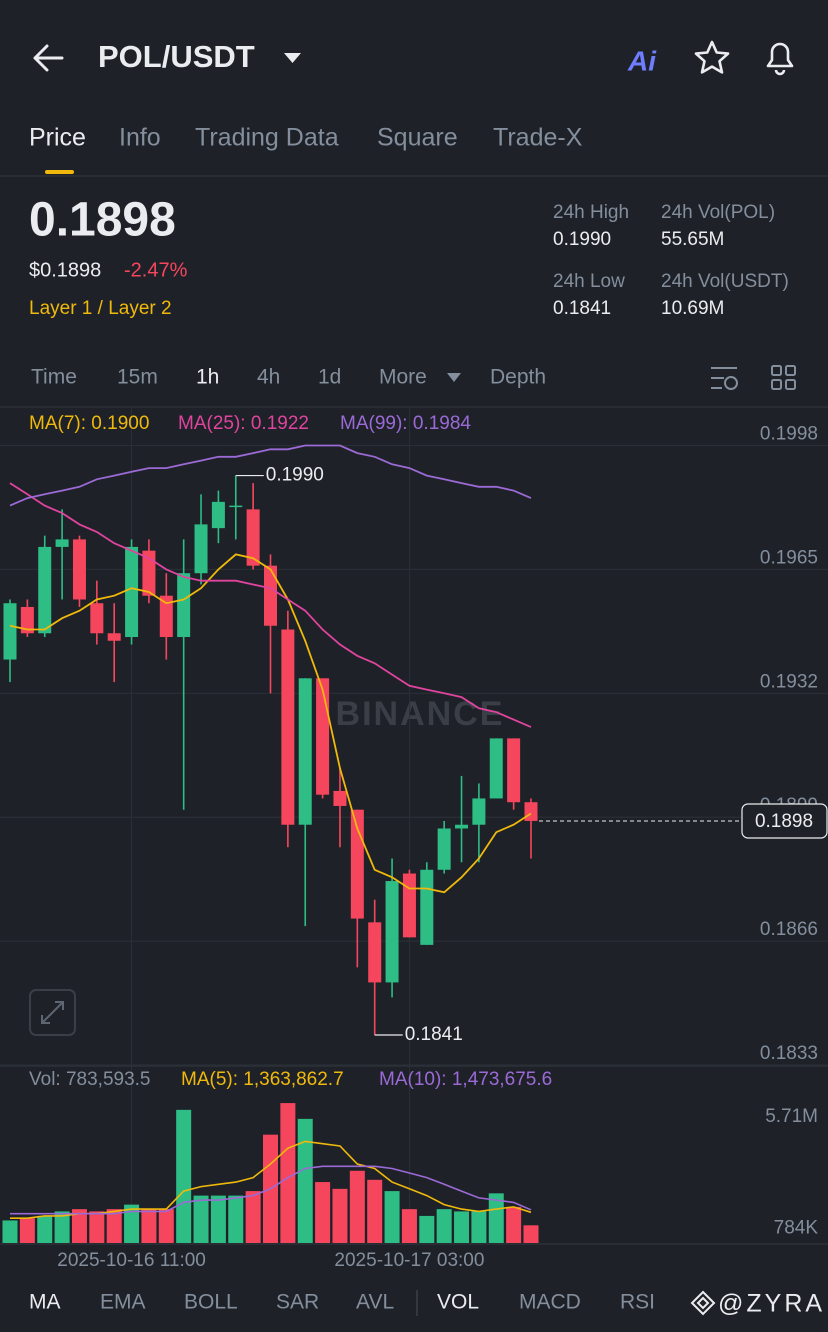 The image size is (828, 1332). I want to click on usd-price: $0.1898, so click(65, 270).